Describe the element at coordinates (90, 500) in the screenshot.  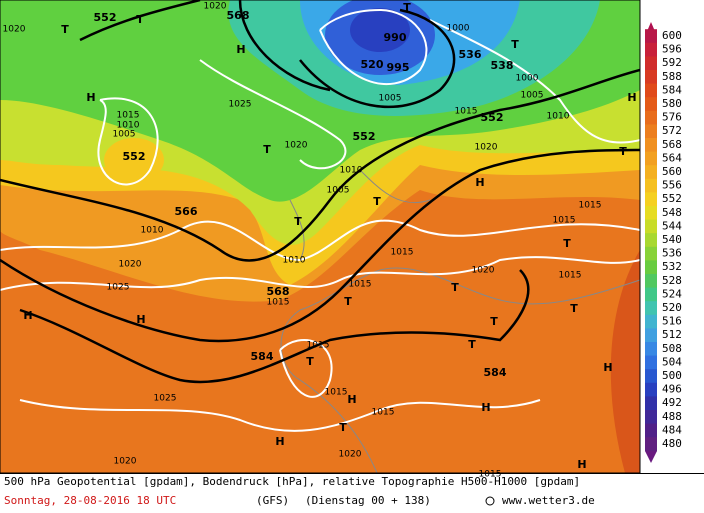
I see `footer-date: Sonntag, 28-08-2016 18 UTC` at that location.